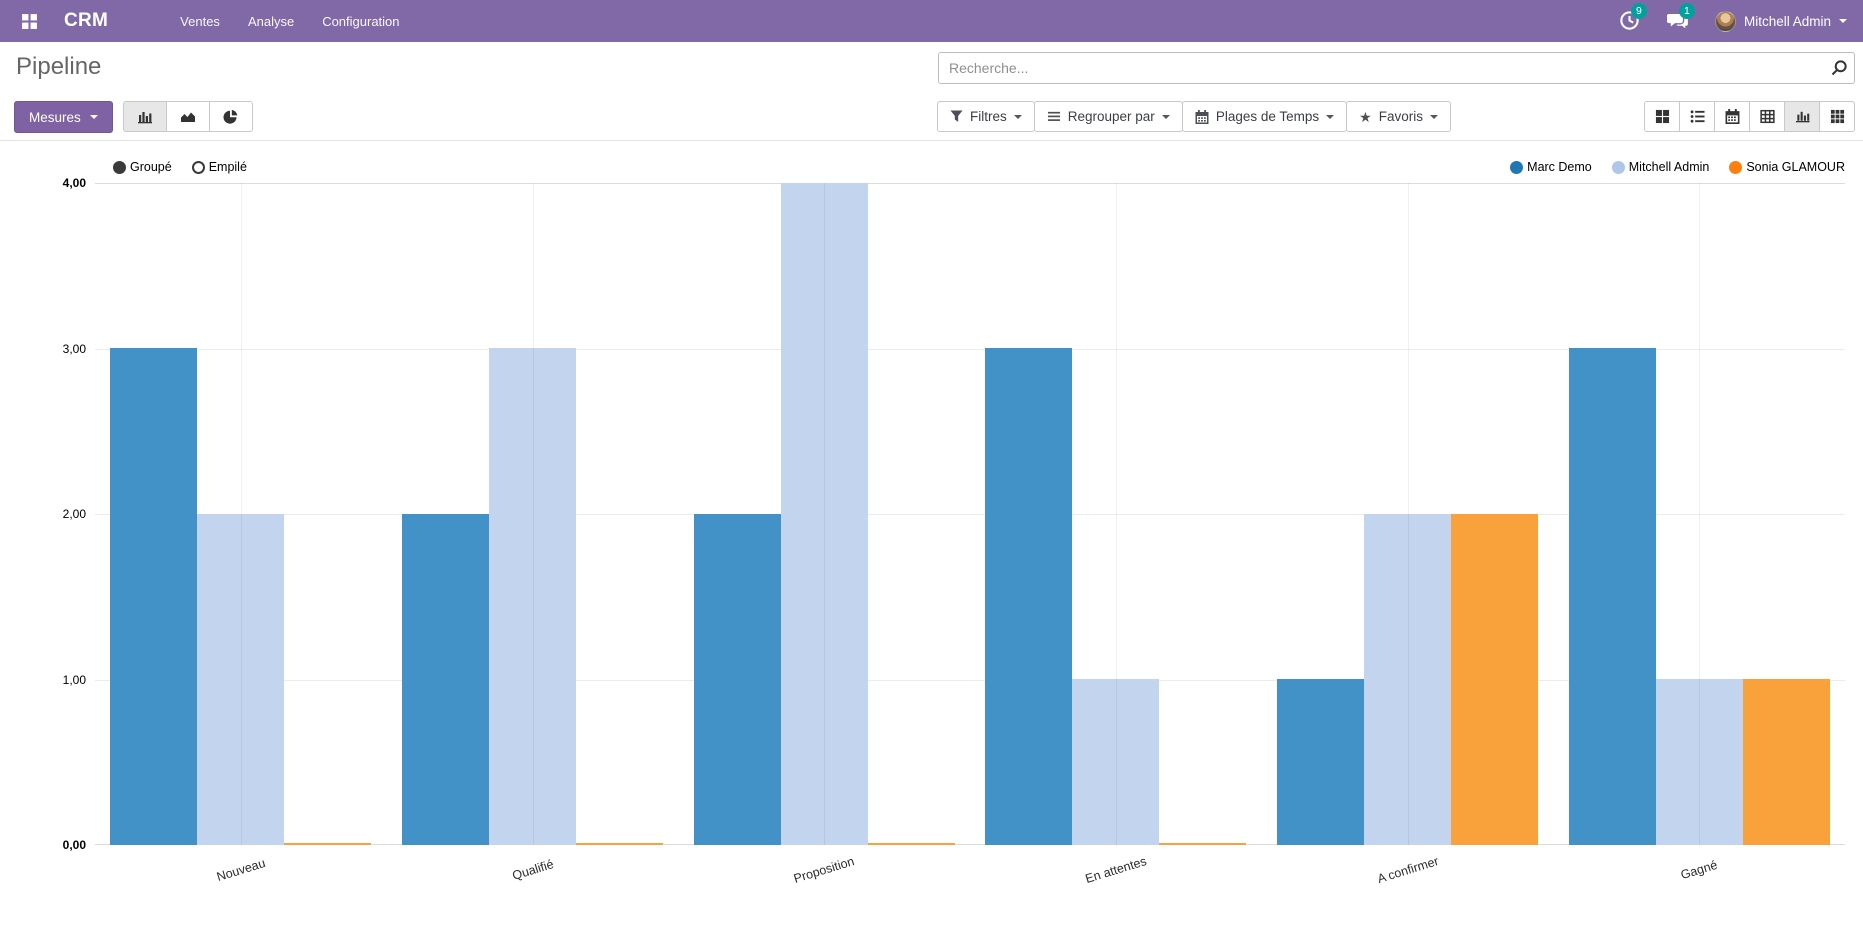 The image size is (1863, 935). Describe the element at coordinates (1320, 762) in the screenshot. I see `bar-marc-demo-a-confirmer` at that location.